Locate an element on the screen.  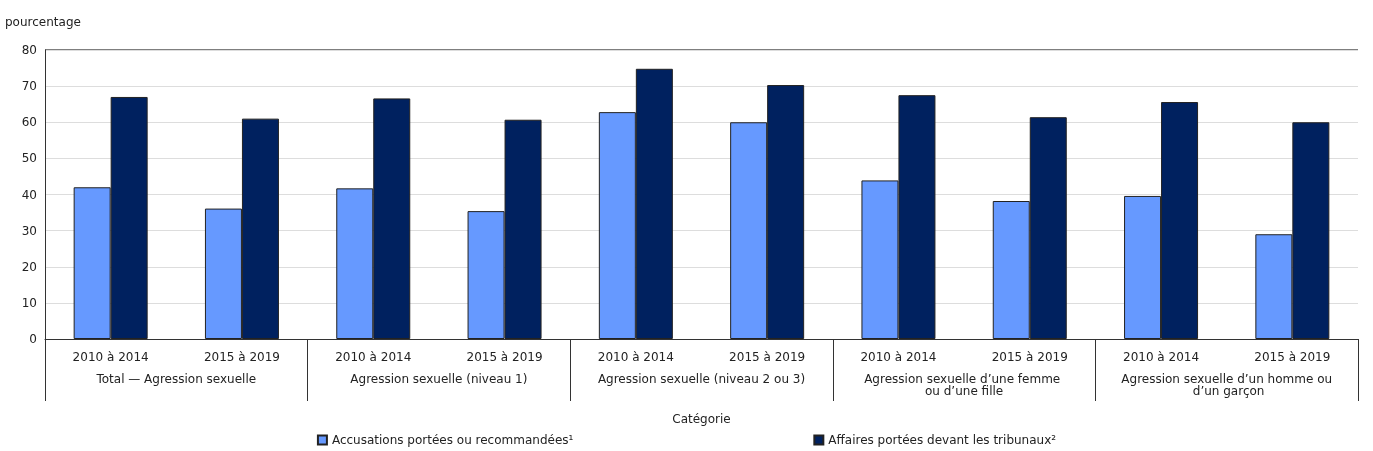
text: Agression sexuelle (niveau 1) is located at coordinates (439, 379).